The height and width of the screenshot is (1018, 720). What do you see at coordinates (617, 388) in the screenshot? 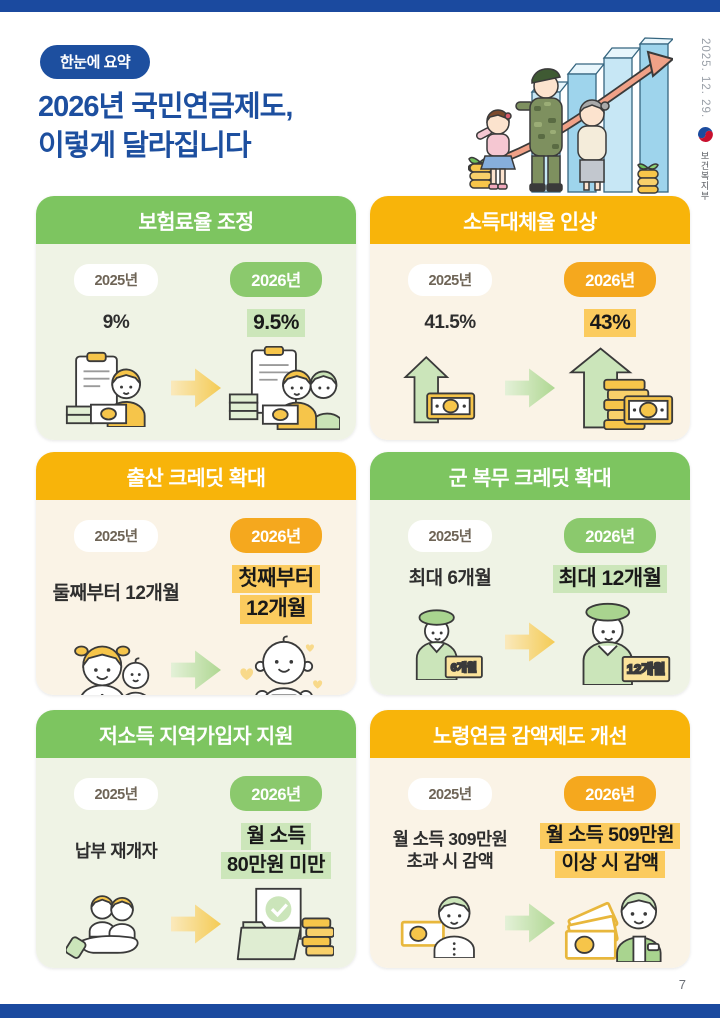
I see `big-growth-coins-banknote-icon` at bounding box center [617, 388].